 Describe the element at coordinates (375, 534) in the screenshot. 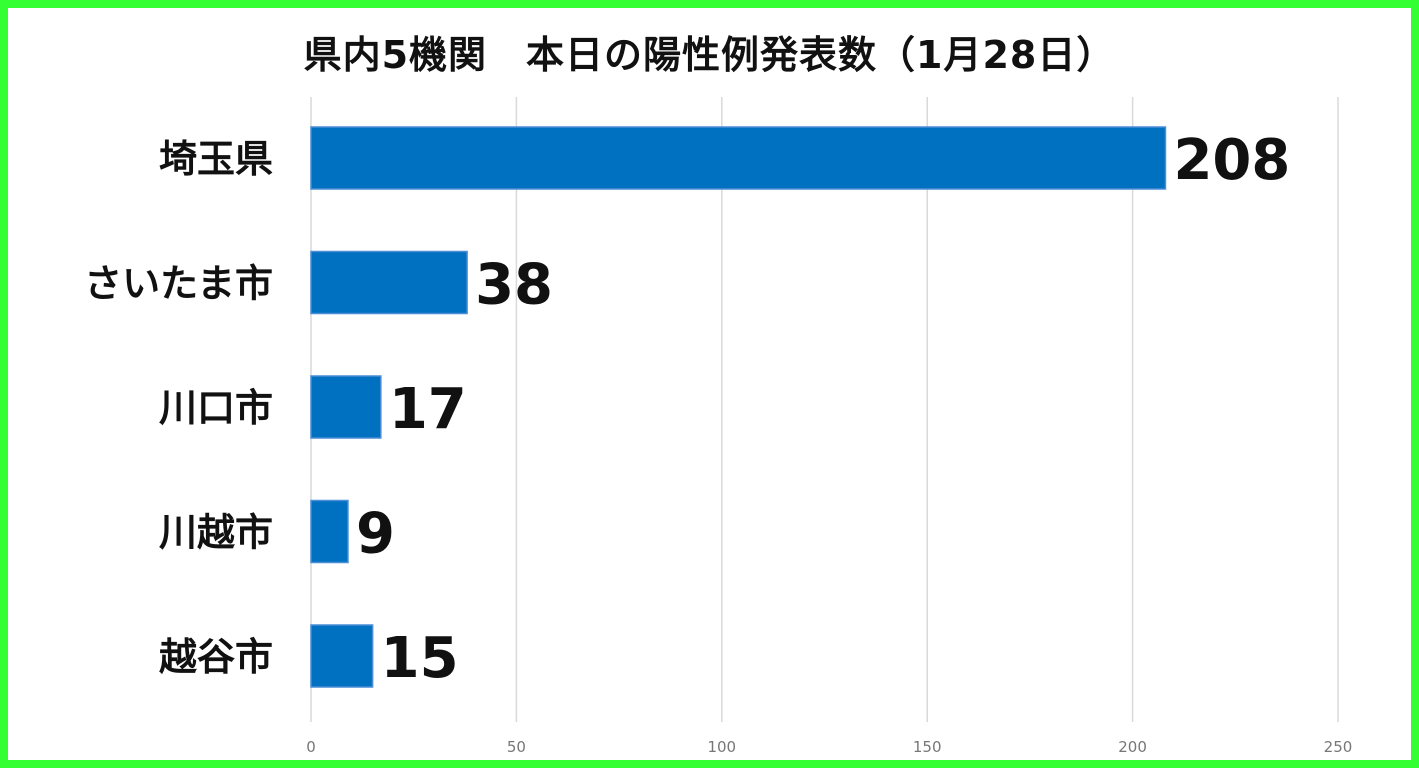

I see `data-label: 9` at that location.